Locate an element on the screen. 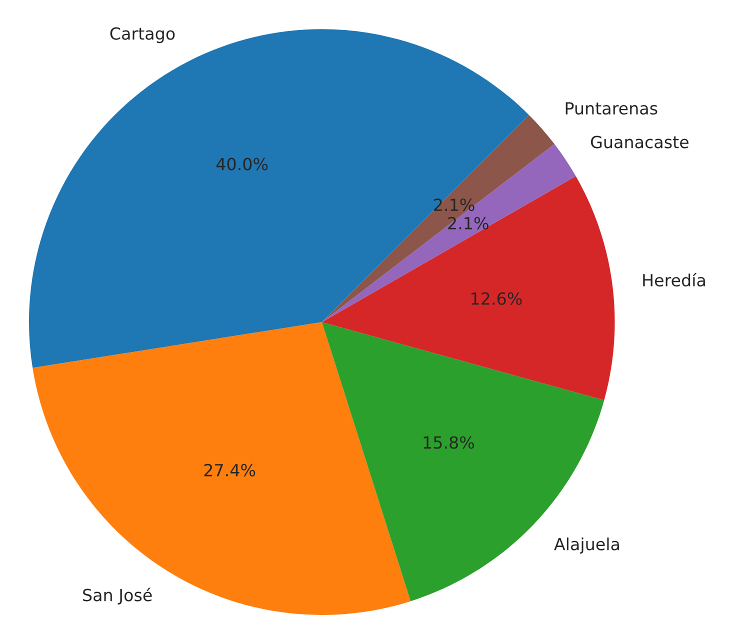 The image size is (751, 634). slice-label: Puntarenas is located at coordinates (612, 108).